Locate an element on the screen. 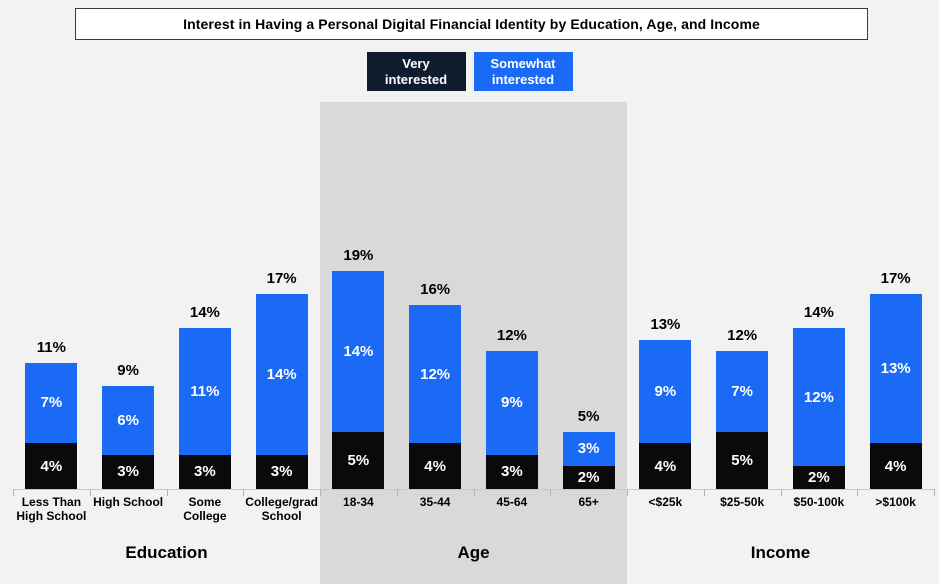 The image size is (939, 584). category-label: 45-64 is located at coordinates (512, 502).